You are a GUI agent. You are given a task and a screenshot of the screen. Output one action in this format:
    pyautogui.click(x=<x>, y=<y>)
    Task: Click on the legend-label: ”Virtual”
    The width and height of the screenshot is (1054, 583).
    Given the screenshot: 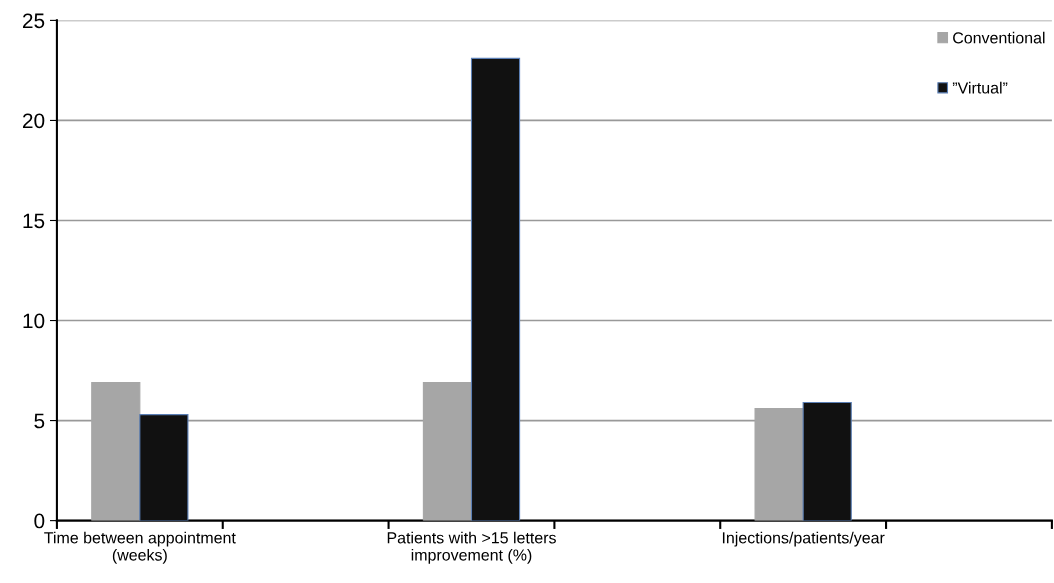 What is the action you would take?
    pyautogui.click(x=980, y=87)
    